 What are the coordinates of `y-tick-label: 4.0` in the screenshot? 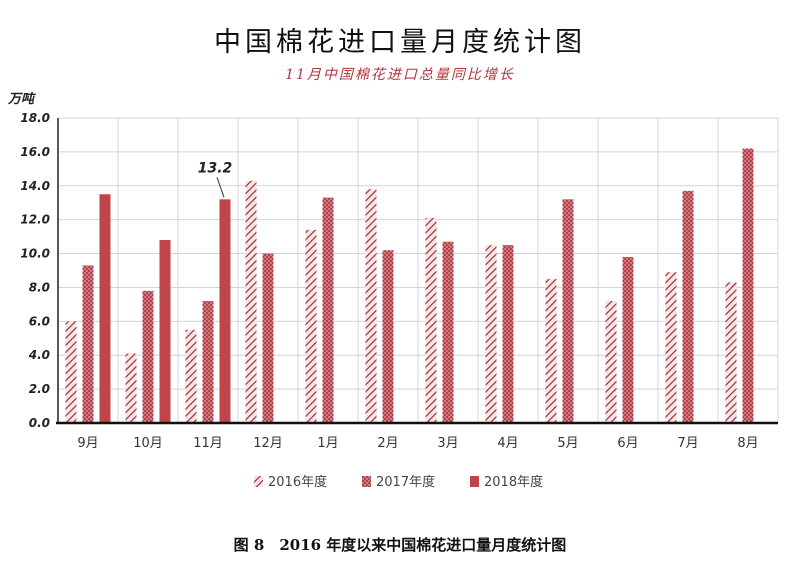 It's located at (39, 355).